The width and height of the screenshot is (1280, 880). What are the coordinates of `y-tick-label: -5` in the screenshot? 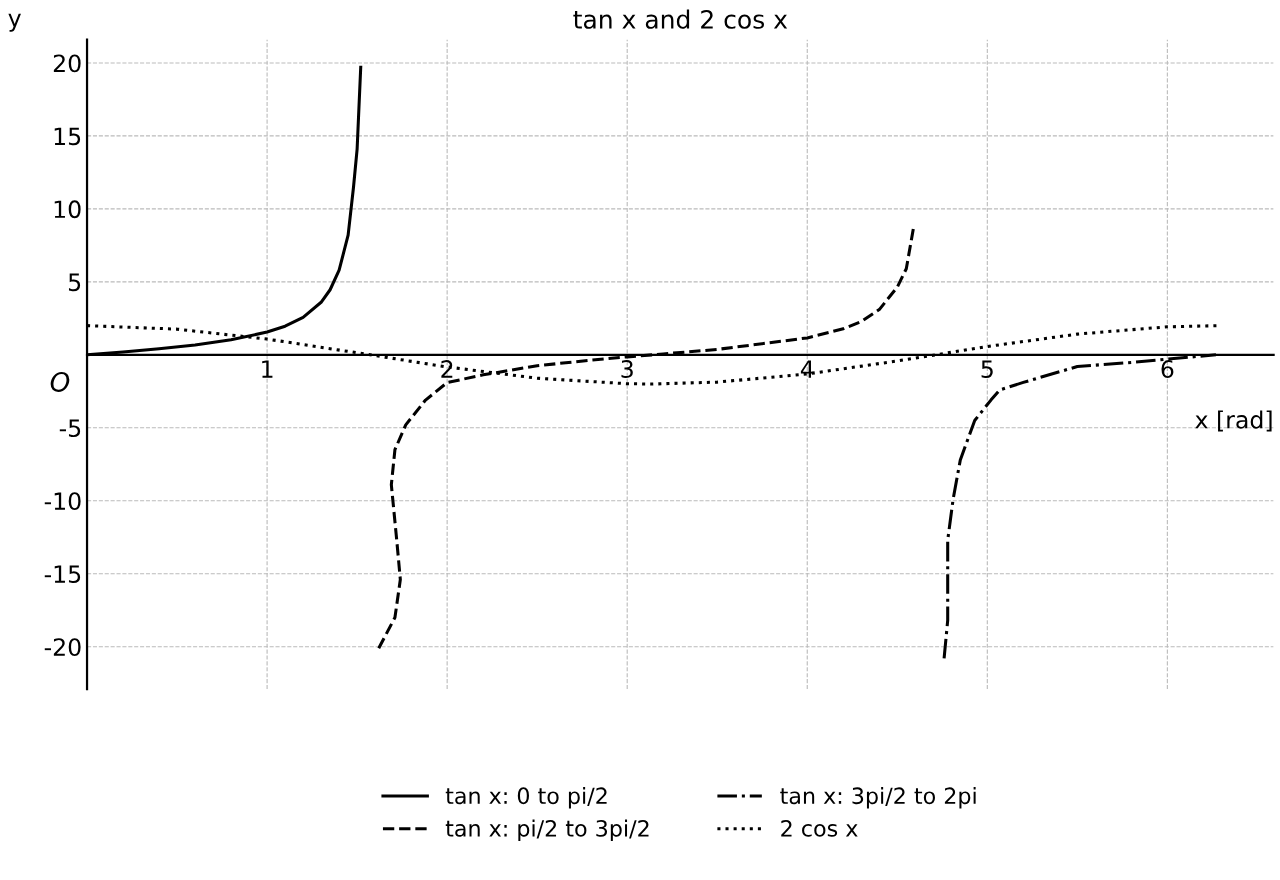 It's located at (70, 428).